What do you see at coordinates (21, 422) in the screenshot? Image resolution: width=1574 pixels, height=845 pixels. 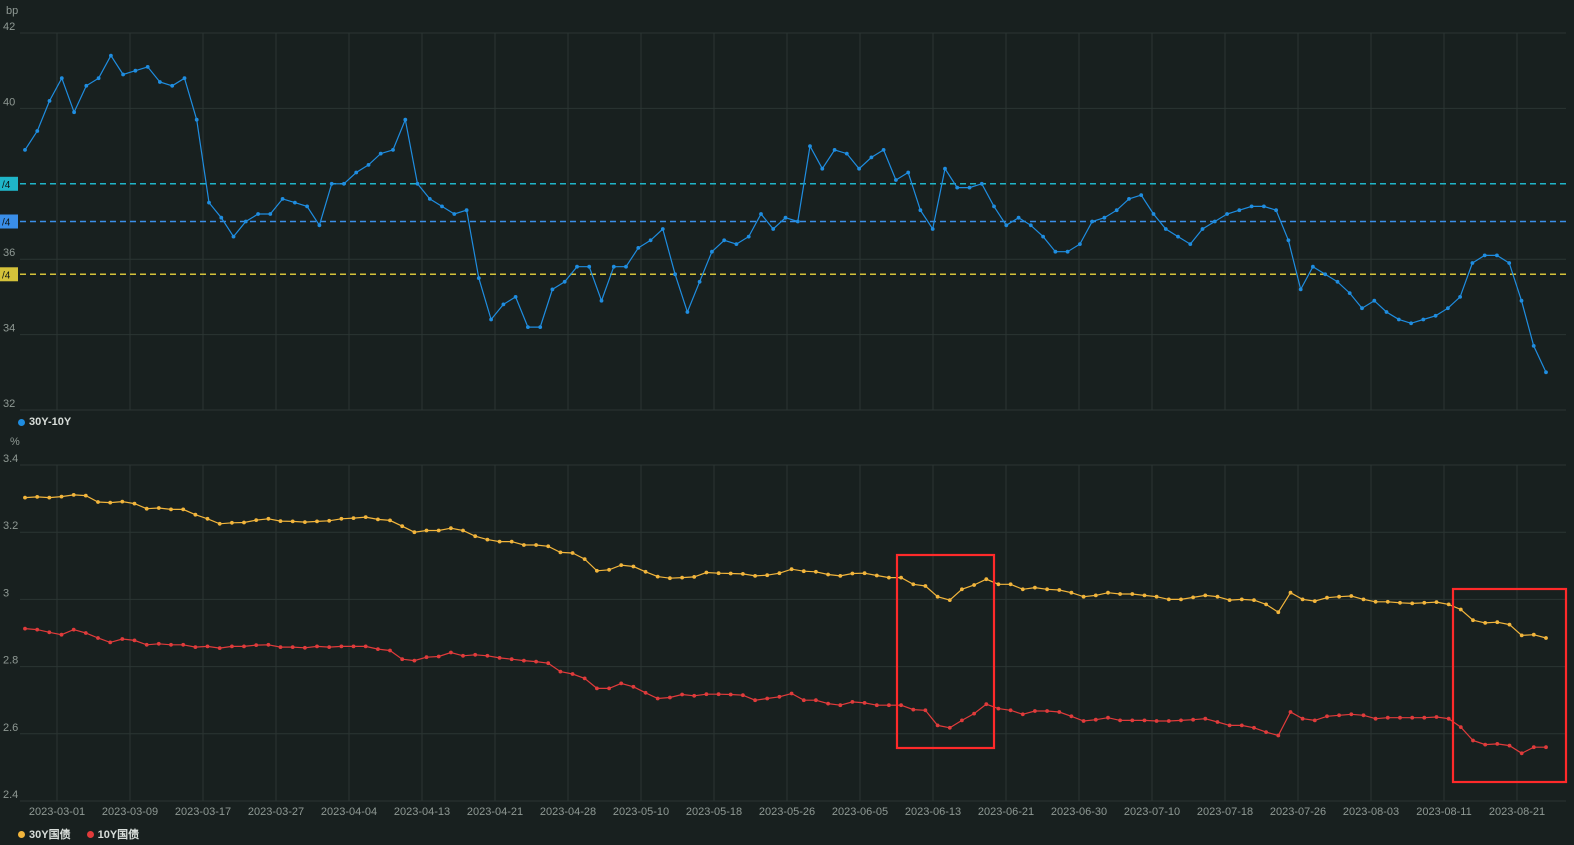 I see `legend-marker-spread` at bounding box center [21, 422].